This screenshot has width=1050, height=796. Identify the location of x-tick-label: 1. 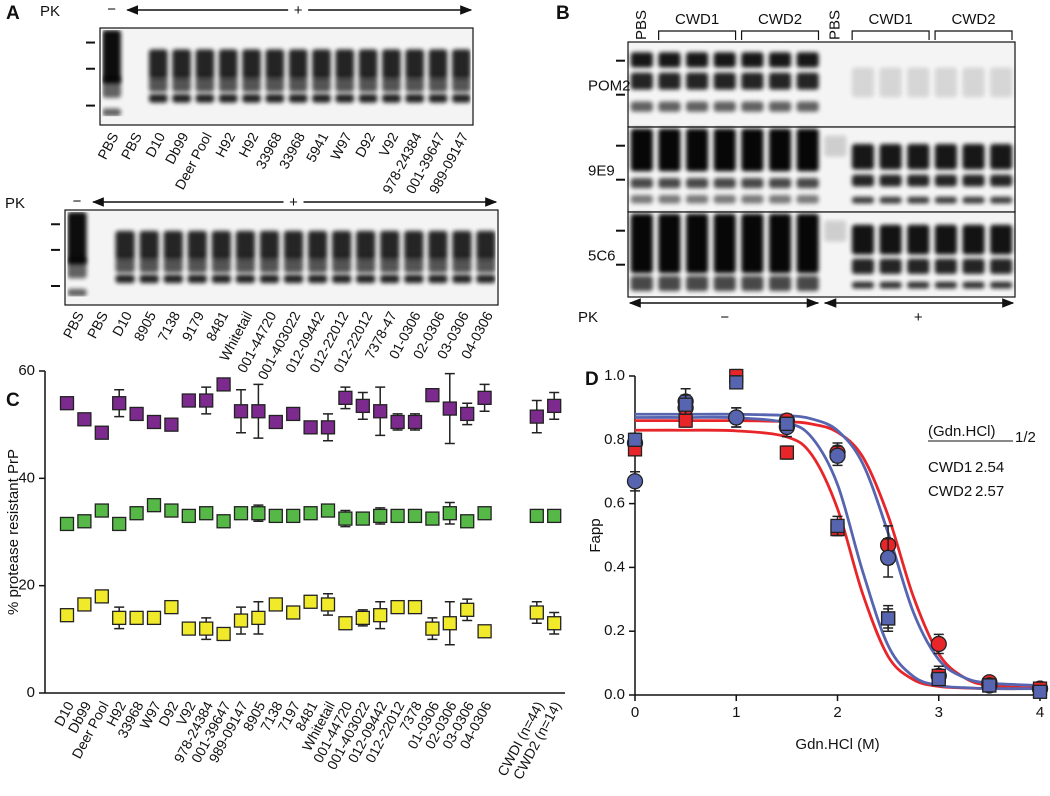
(736, 712).